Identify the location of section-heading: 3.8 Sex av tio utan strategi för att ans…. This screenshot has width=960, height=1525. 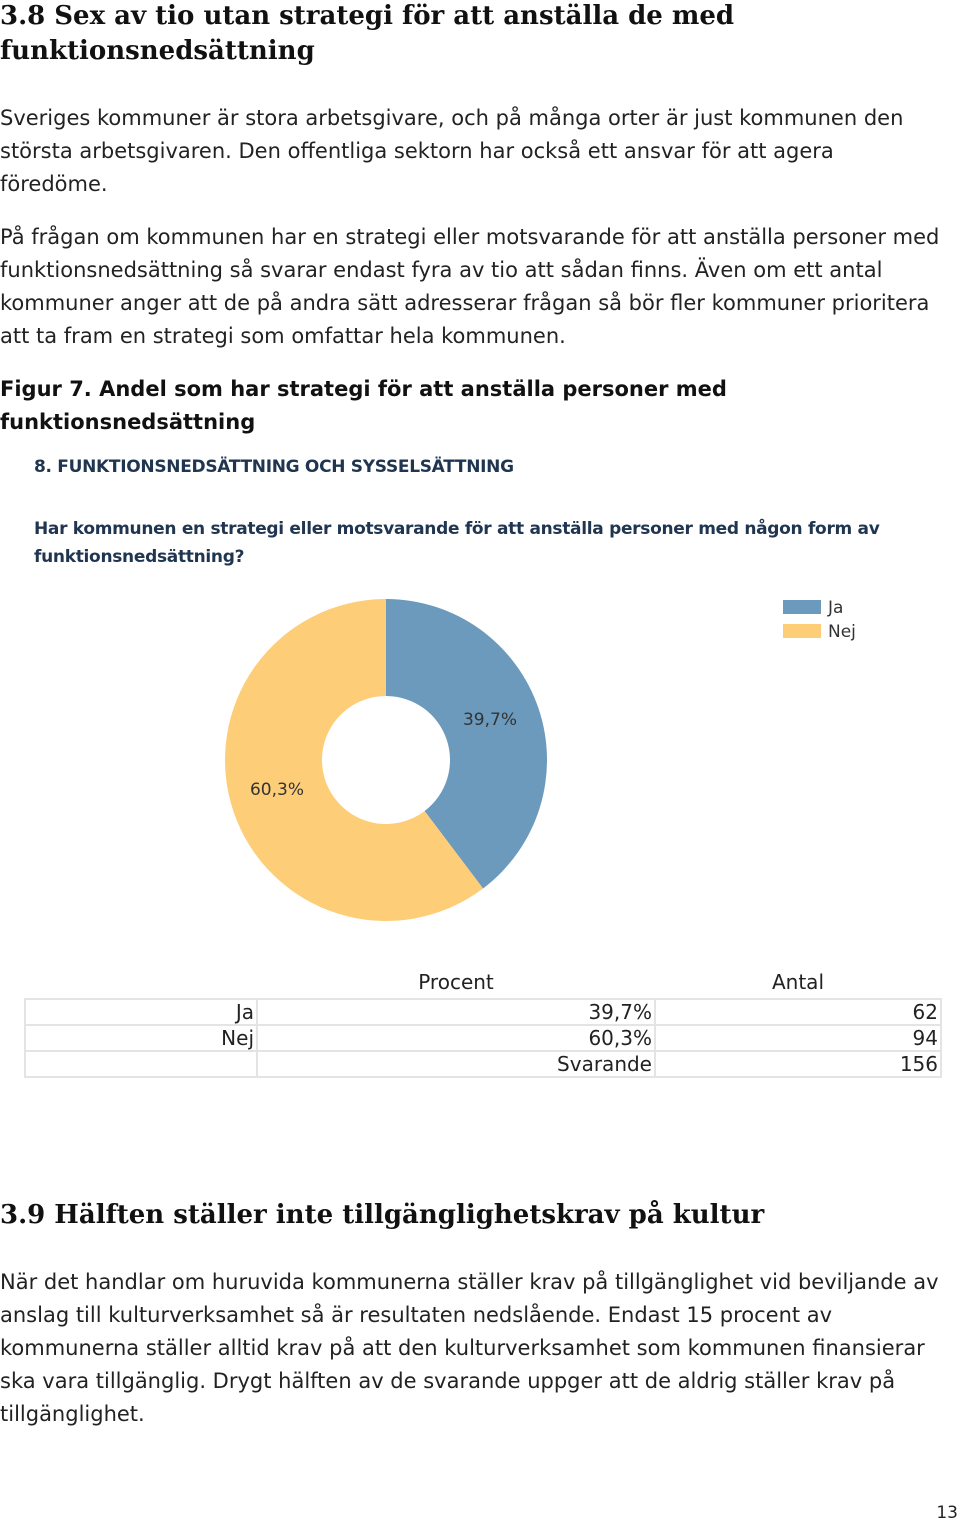
(367, 33).